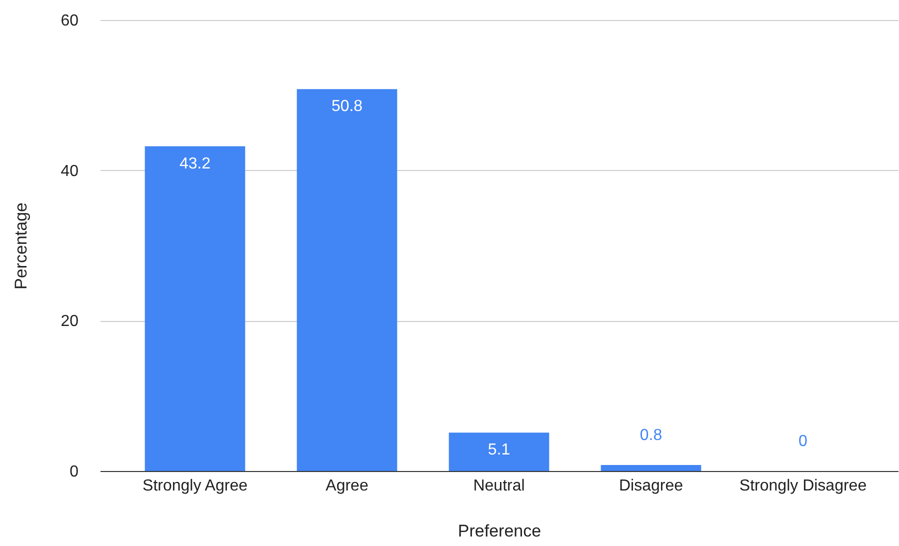  Describe the element at coordinates (21, 246) in the screenshot. I see `y-axis-title: Percentage` at that location.